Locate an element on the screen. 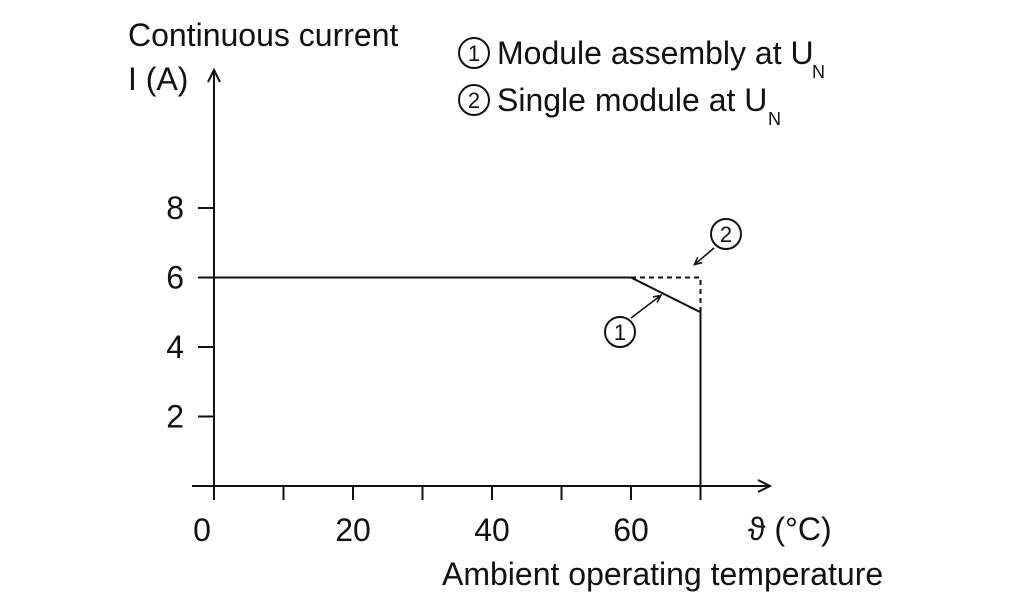  y-axis-title-line2: I (A) is located at coordinates (158, 79).